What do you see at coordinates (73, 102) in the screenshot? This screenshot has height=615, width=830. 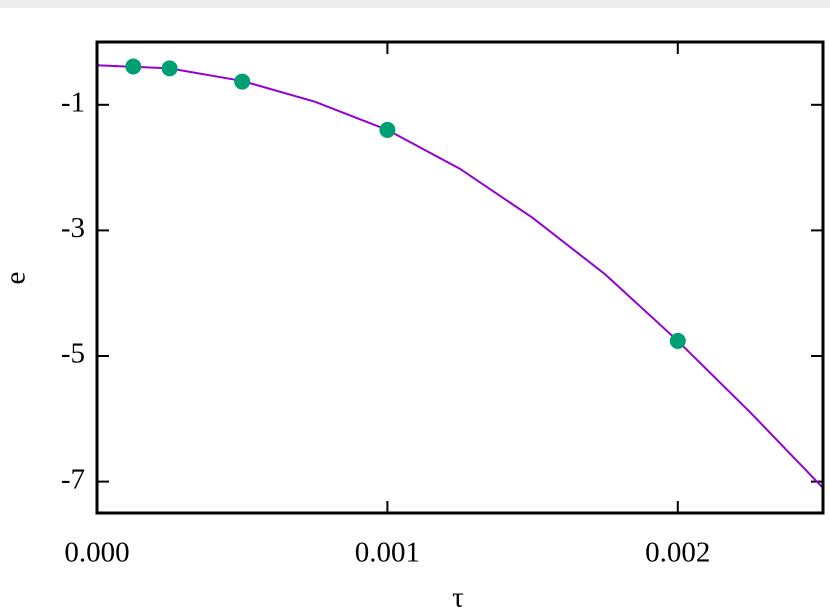 I see `y-tick-label: -1` at bounding box center [73, 102].